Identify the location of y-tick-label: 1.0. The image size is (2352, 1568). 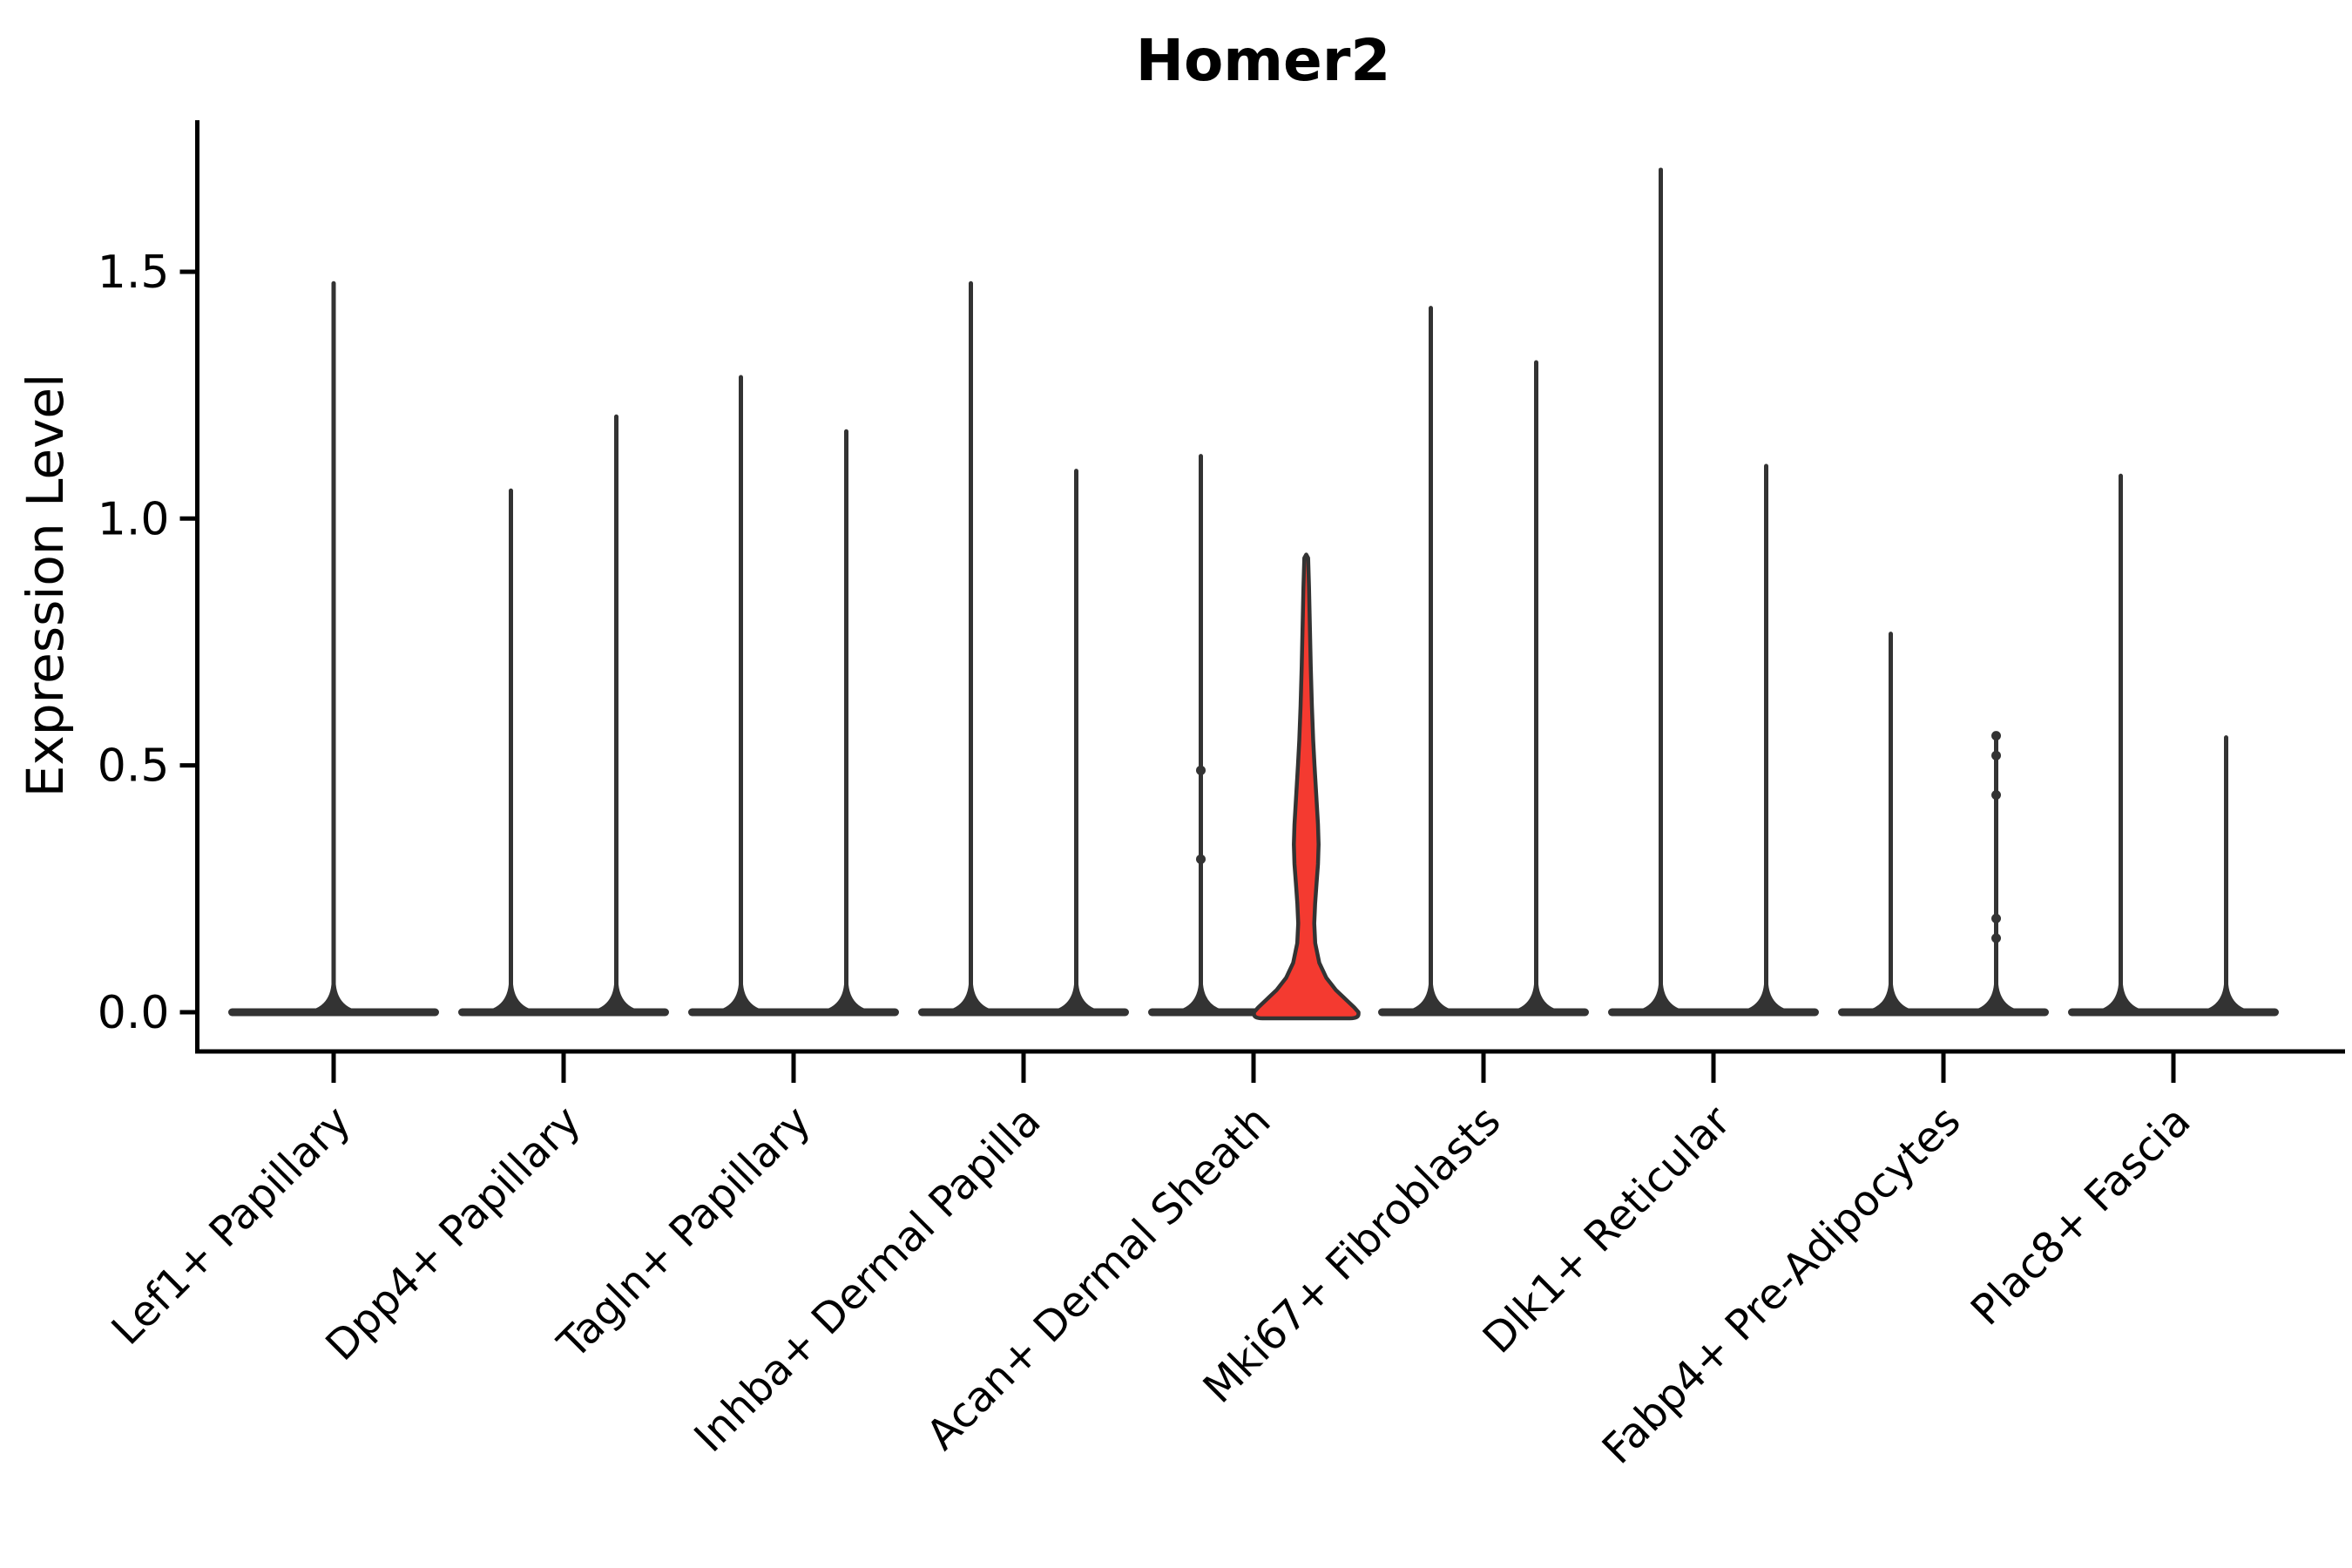
(134, 519).